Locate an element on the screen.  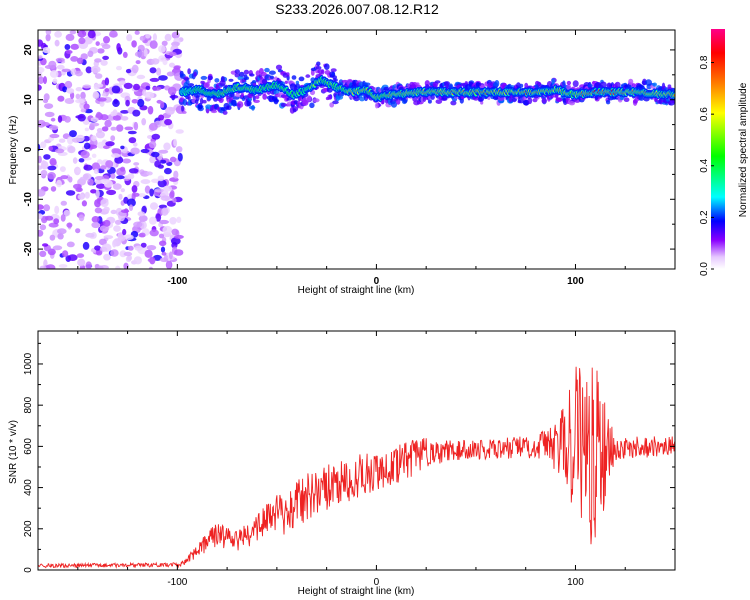
y-tick-label: 400 is located at coordinates (28, 487).